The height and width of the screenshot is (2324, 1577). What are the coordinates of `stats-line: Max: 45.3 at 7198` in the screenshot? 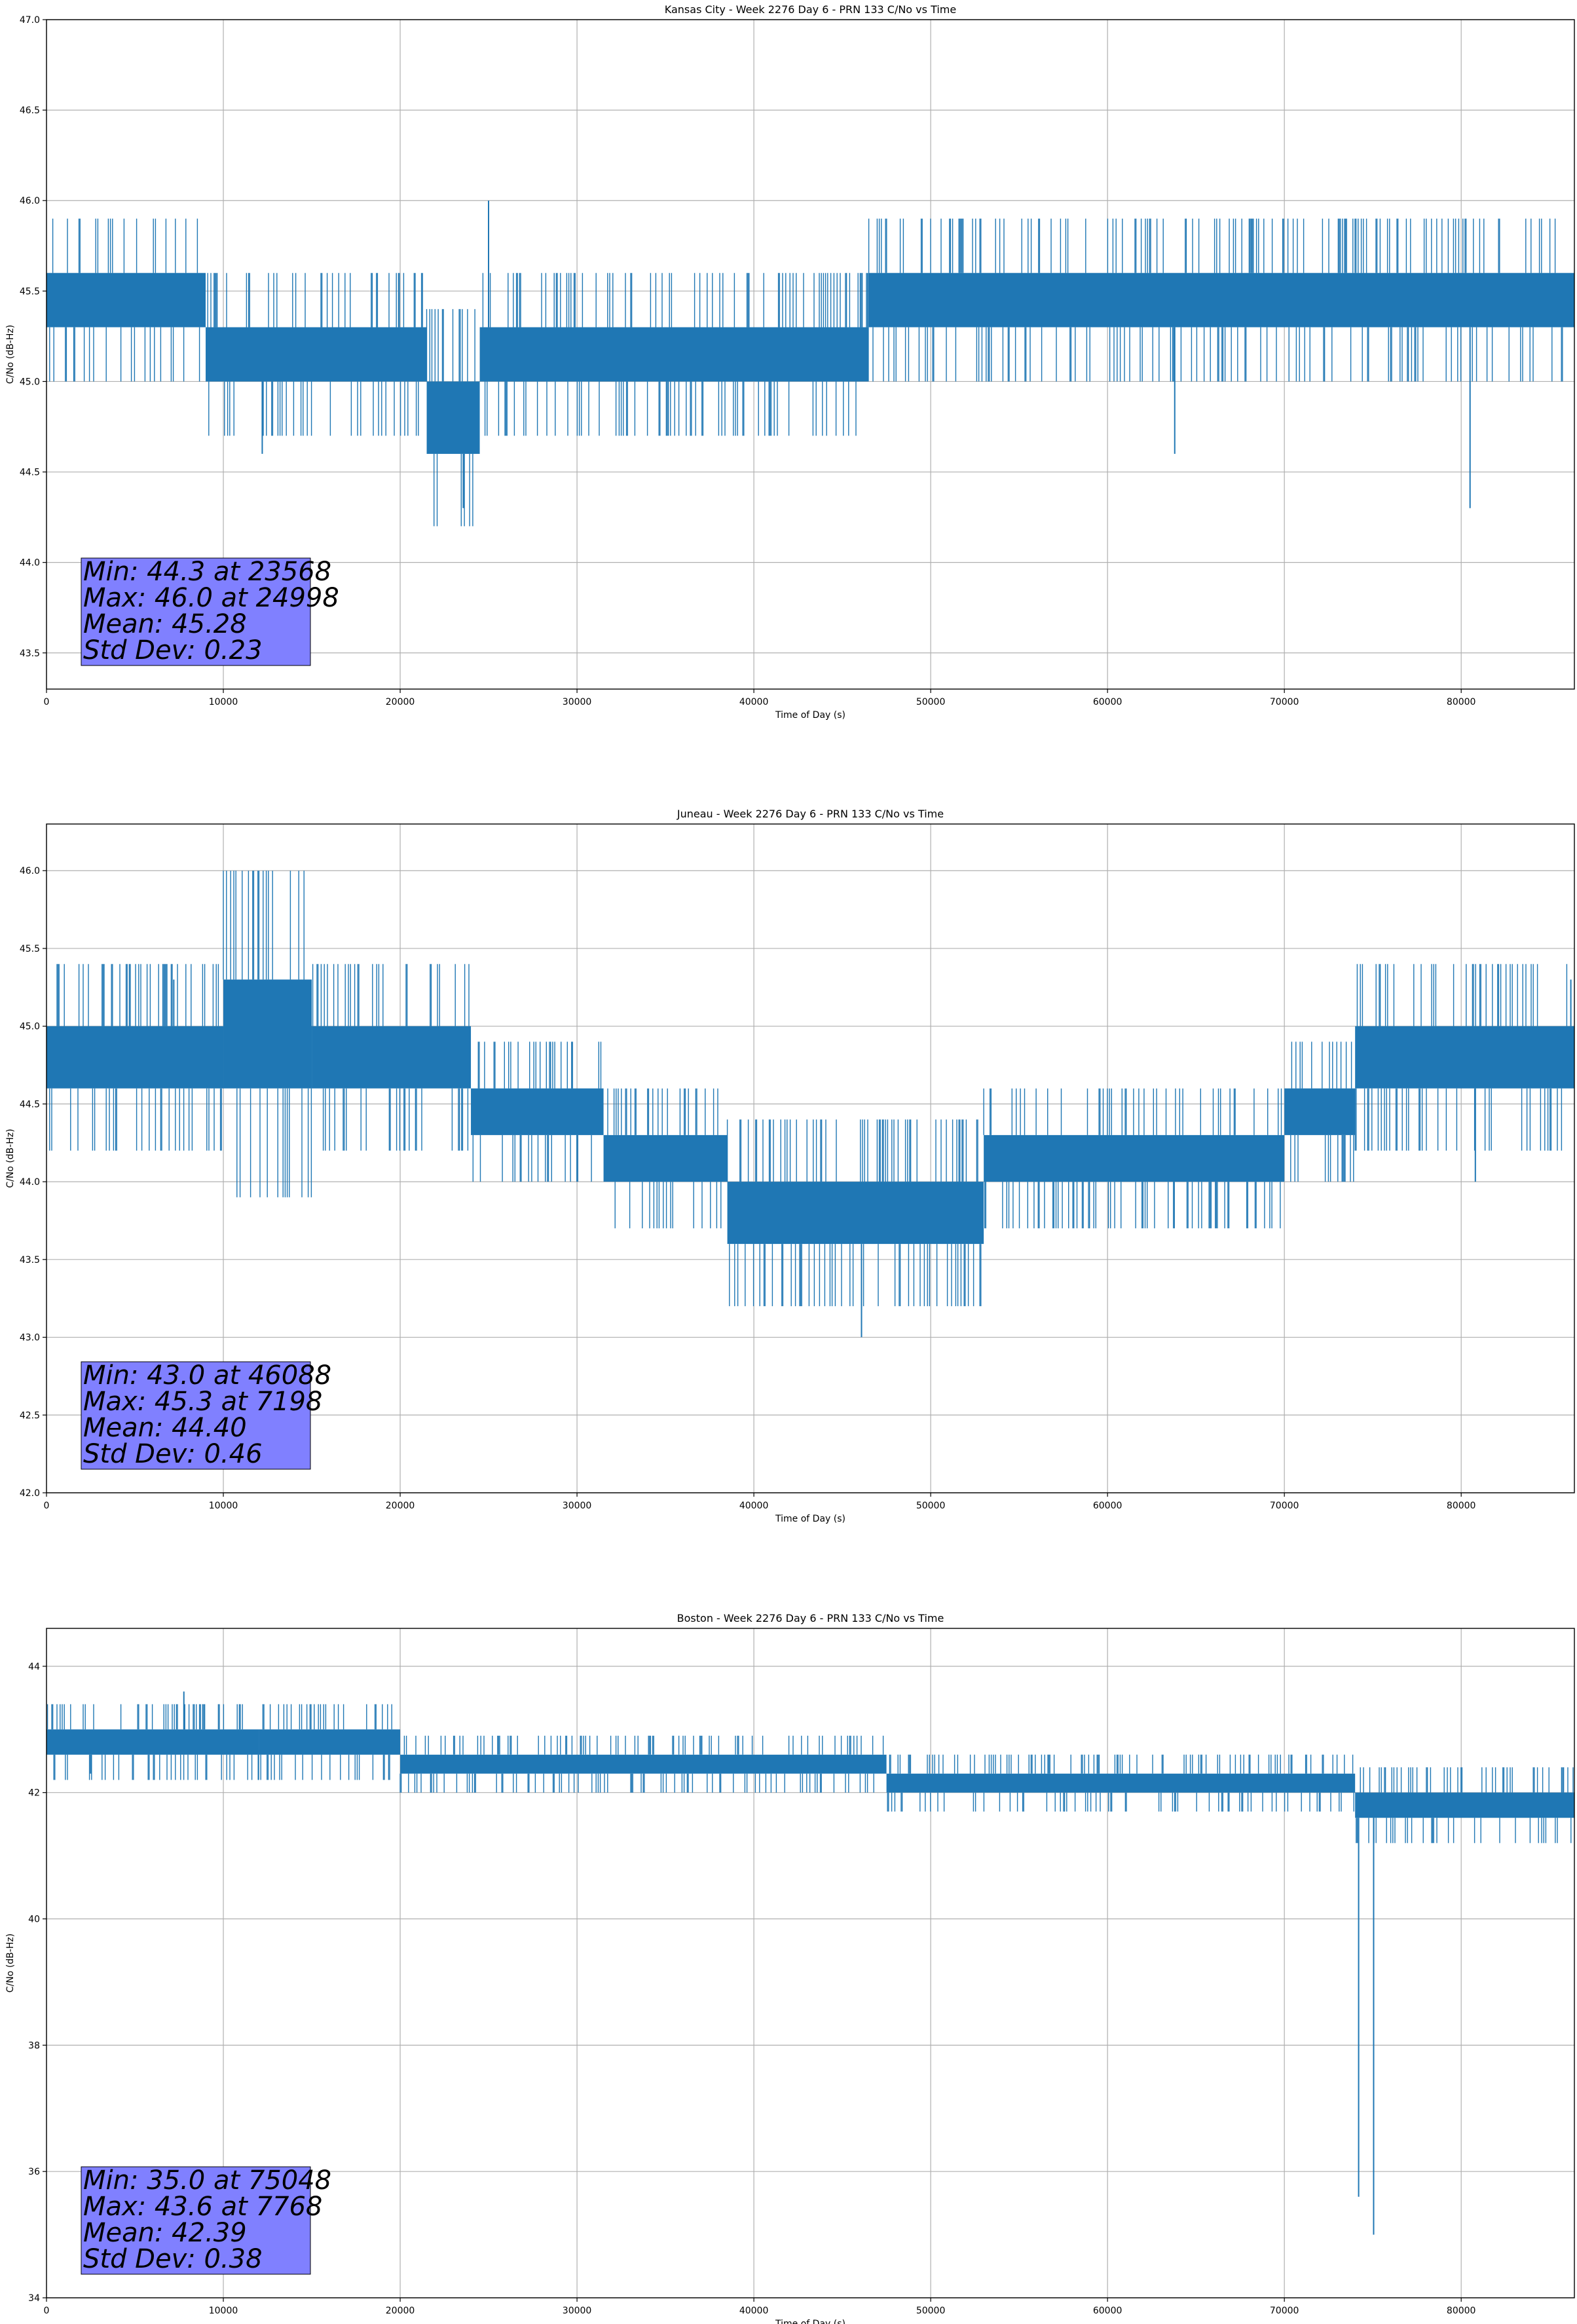 It's located at (202, 1402).